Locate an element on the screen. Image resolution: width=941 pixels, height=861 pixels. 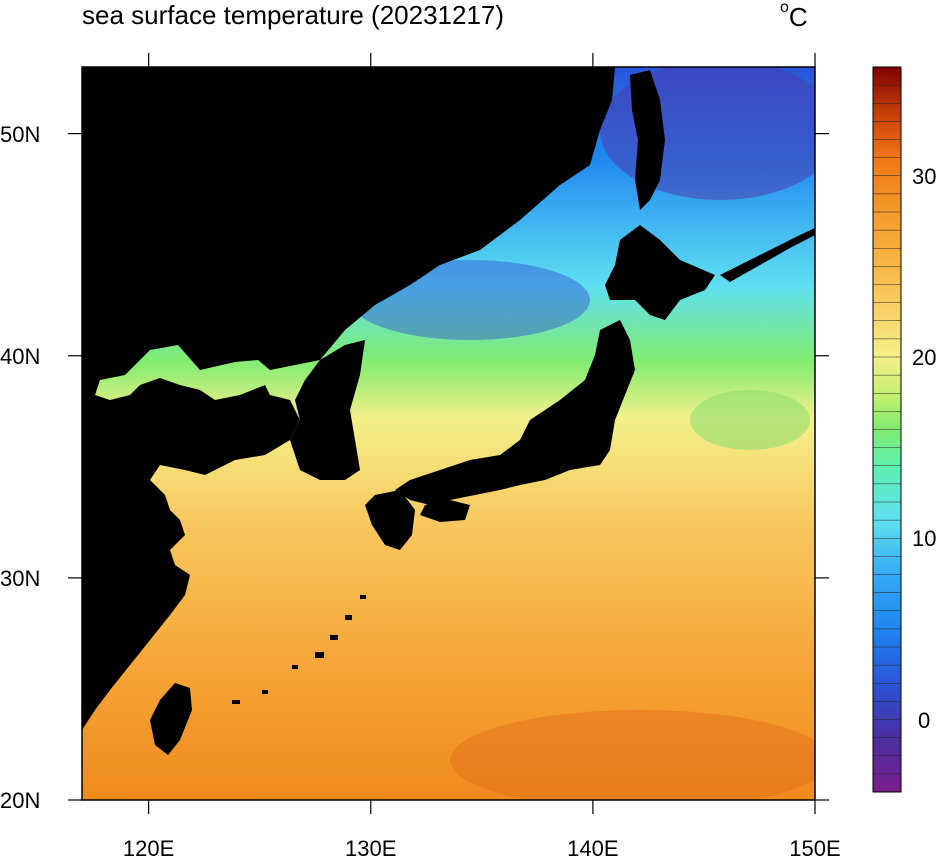
colorbar is located at coordinates (887, 429).